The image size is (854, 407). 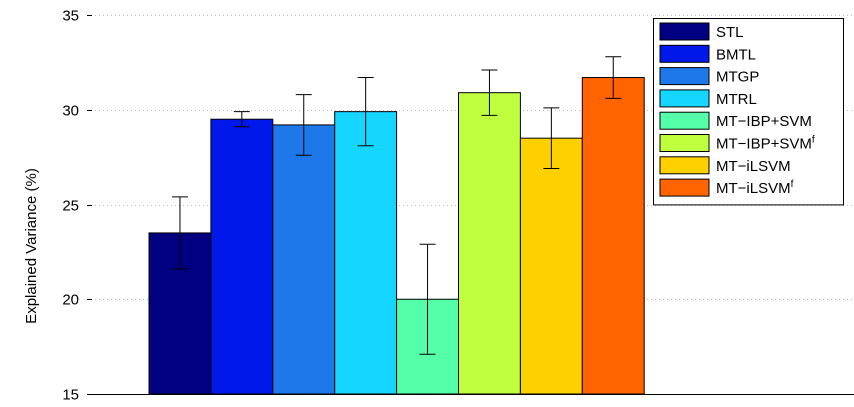 I want to click on y-tick-label: 35, so click(x=70, y=16).